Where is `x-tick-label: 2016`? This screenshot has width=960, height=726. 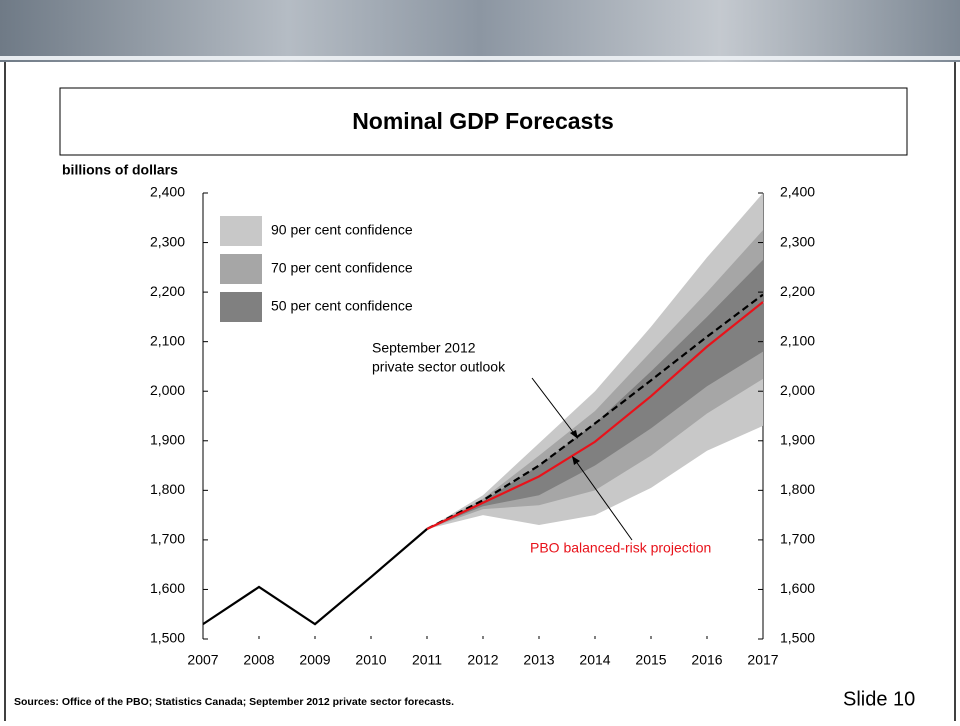
x-tick-label: 2016 is located at coordinates (706, 660).